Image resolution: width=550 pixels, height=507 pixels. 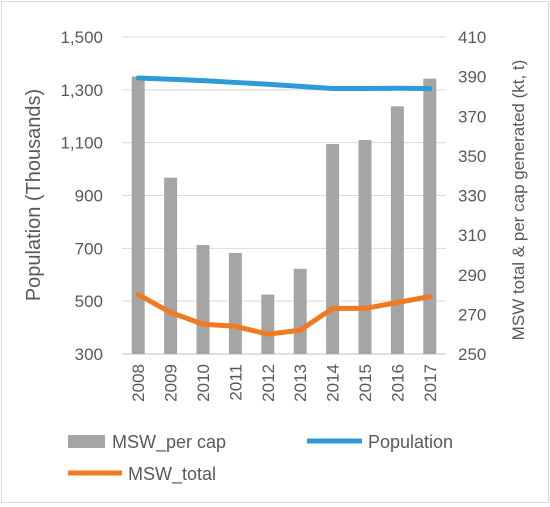 I want to click on right-axis-label: MSW total & per cap generated (kt, t), so click(x=518, y=200).